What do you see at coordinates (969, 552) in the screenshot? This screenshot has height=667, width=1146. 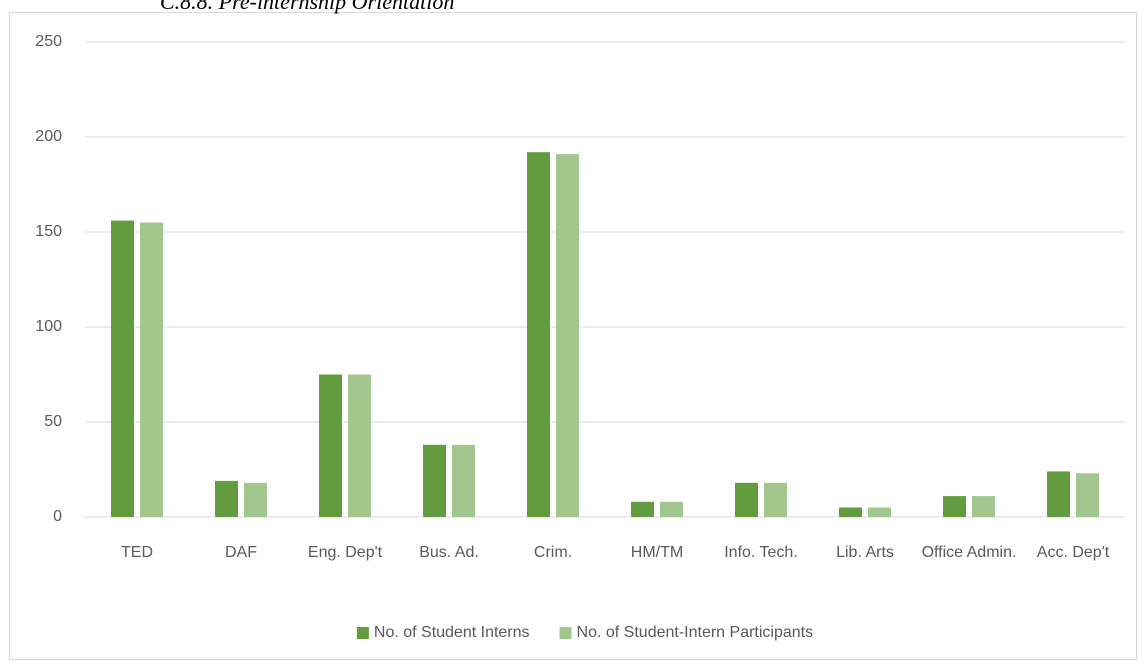 I see `x-tick-label: Office Admin.` at bounding box center [969, 552].